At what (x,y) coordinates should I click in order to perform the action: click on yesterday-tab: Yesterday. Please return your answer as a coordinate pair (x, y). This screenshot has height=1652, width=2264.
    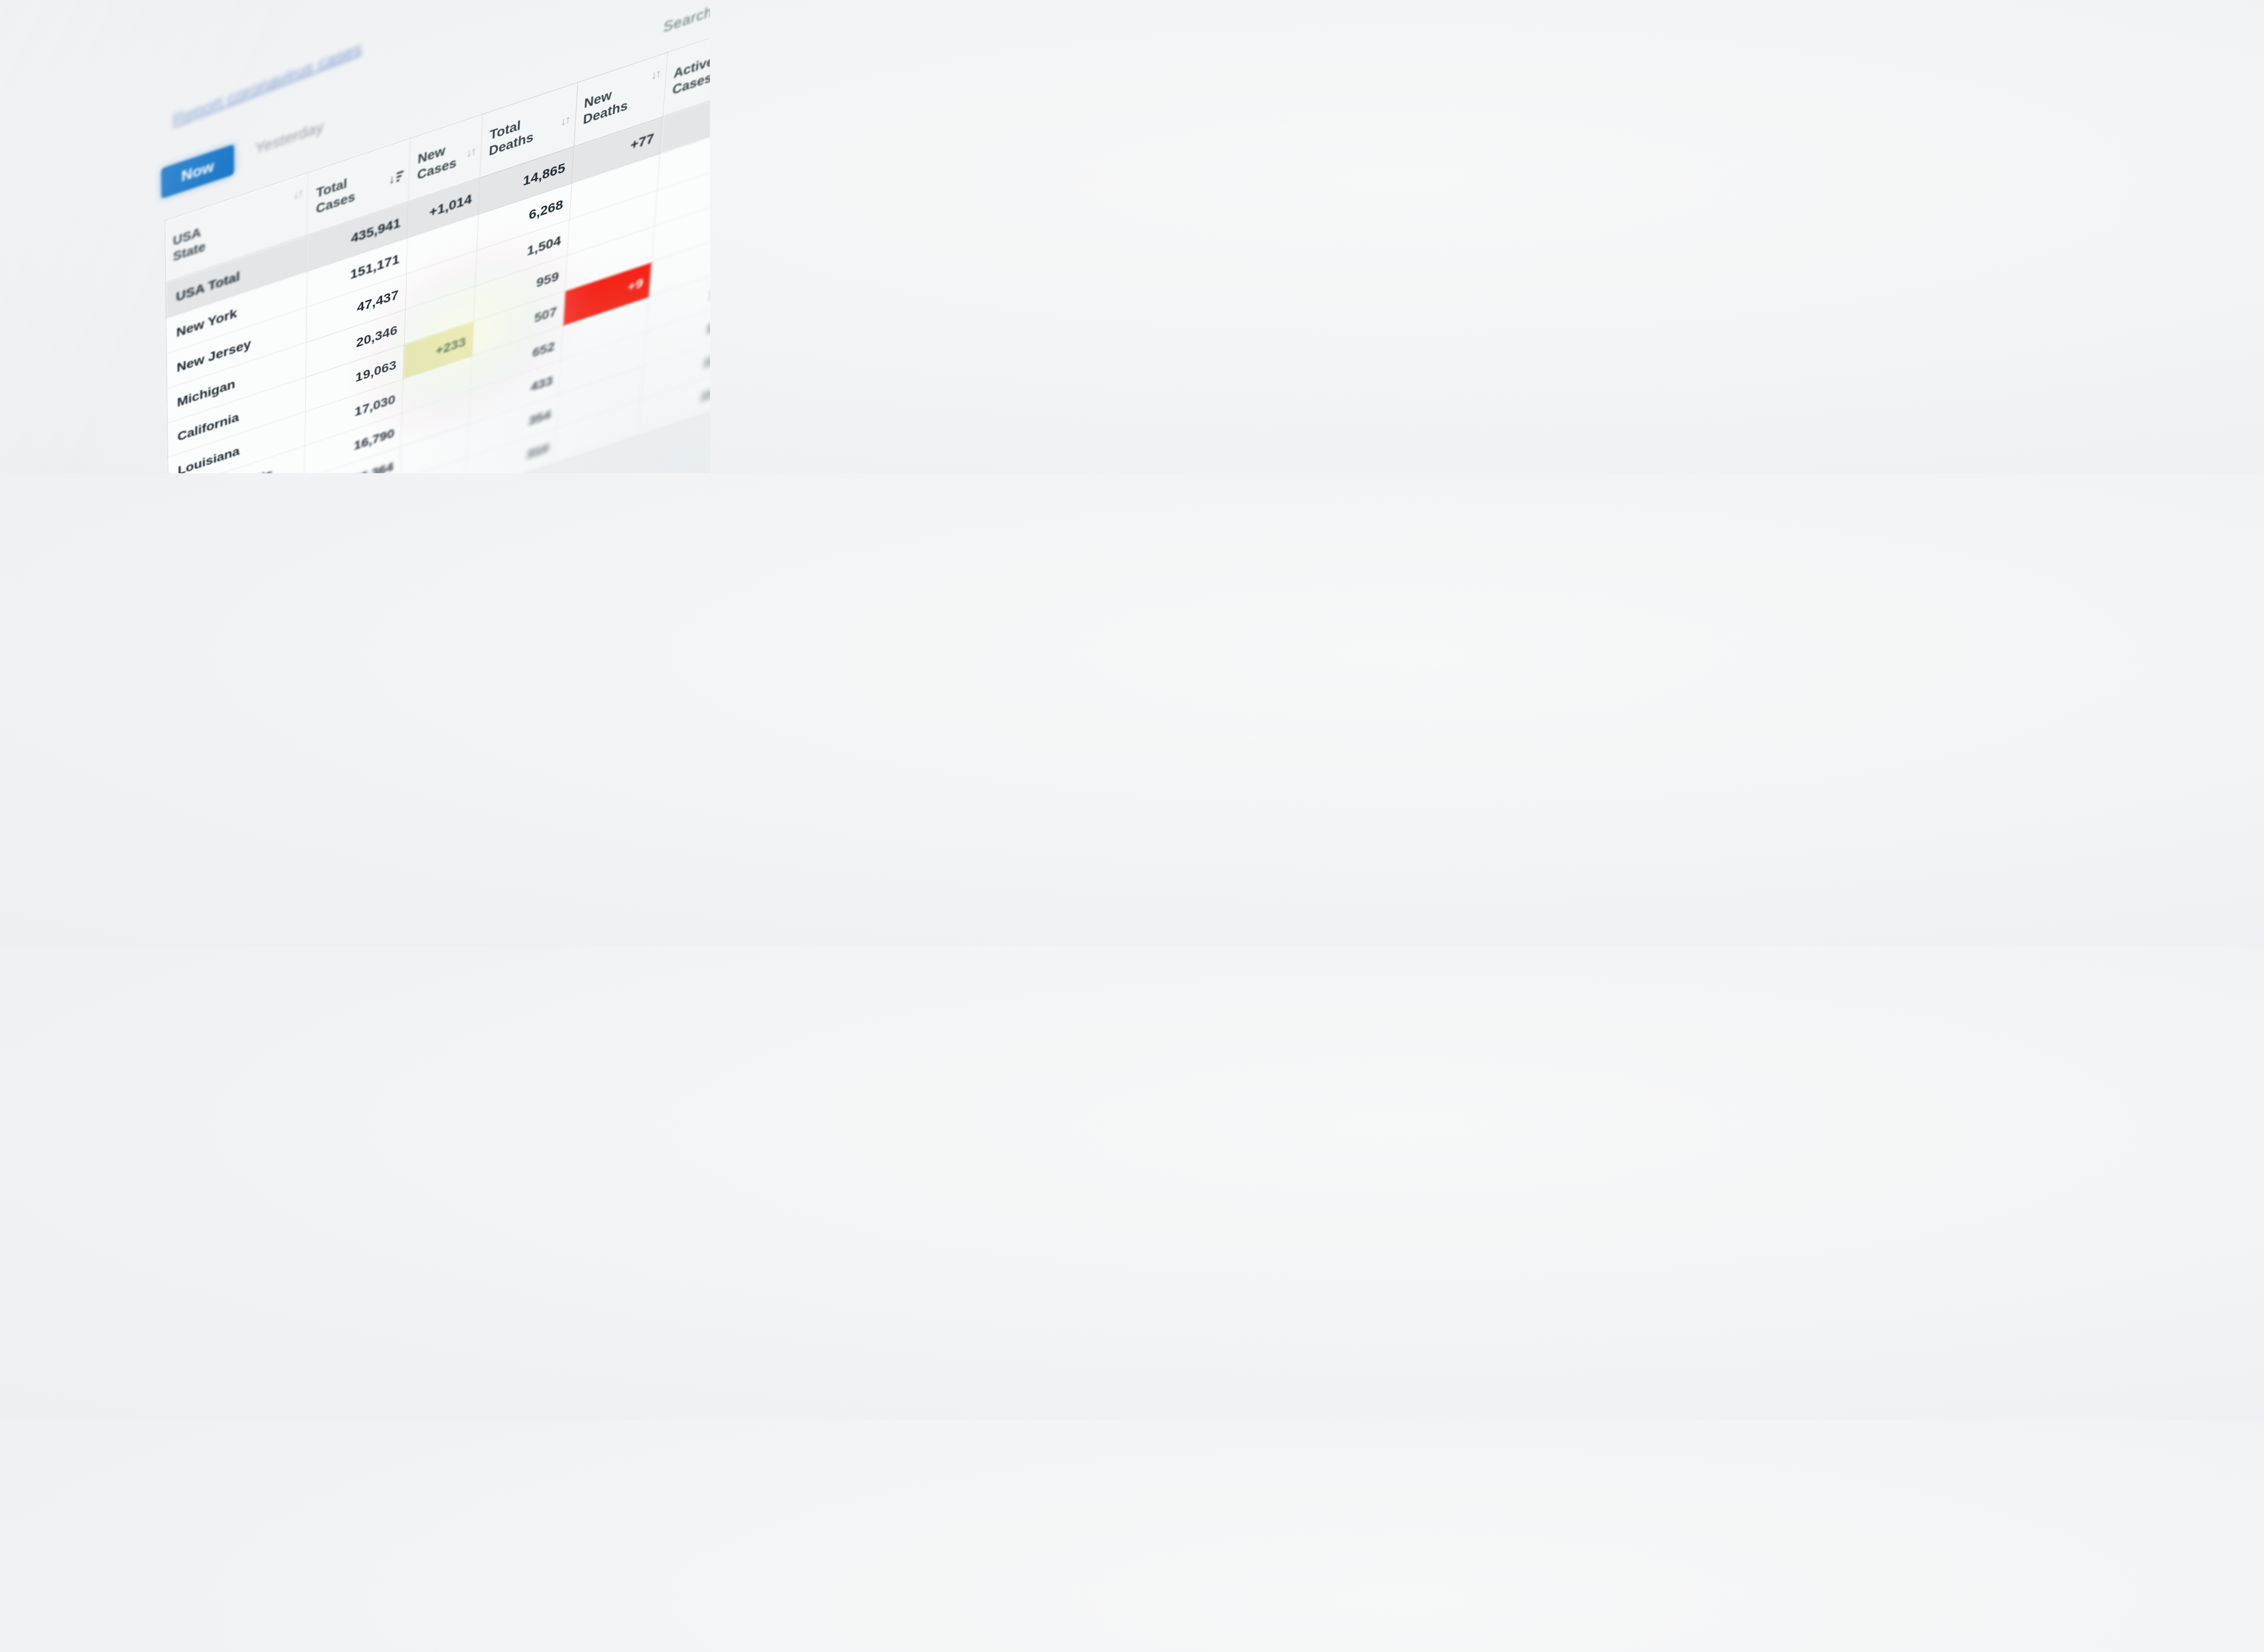
    Looking at the image, I should click on (289, 138).